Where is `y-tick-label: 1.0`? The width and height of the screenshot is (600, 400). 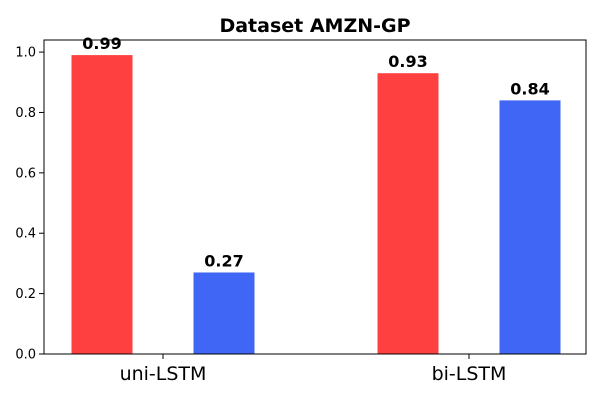 y-tick-label: 1.0 is located at coordinates (25, 53).